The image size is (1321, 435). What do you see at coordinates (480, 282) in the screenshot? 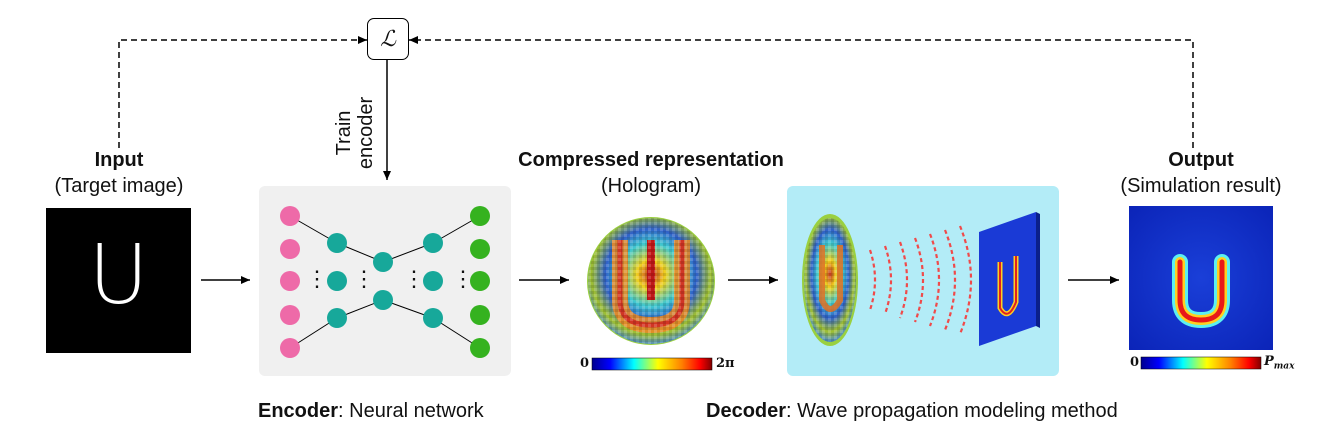
I see `output-layer-nodes` at bounding box center [480, 282].